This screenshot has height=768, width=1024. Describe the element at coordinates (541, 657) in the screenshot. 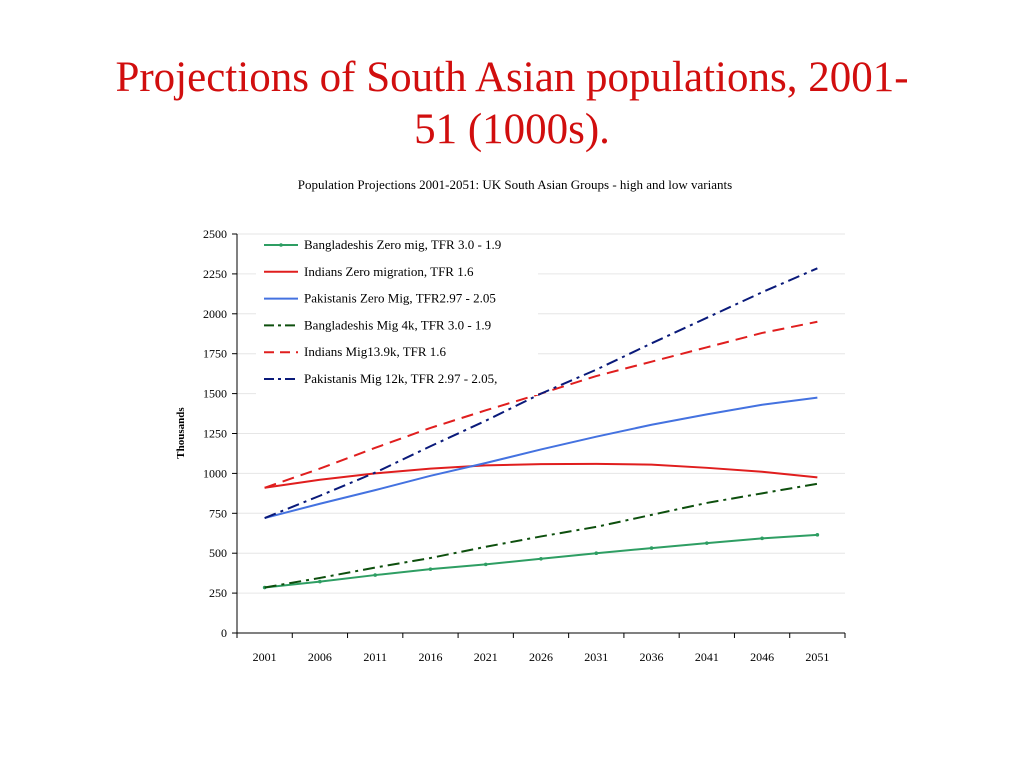

I see `x-tick-label: 2026` at that location.